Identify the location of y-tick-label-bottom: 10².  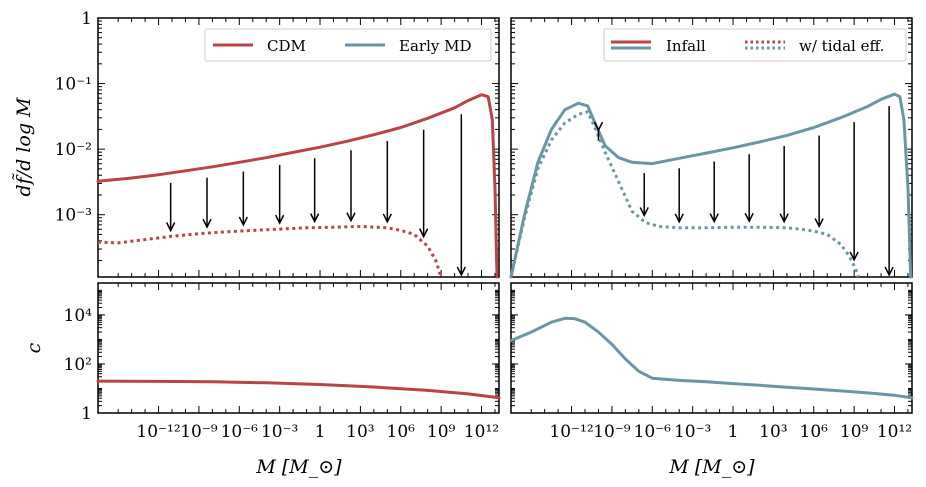
(78, 365).